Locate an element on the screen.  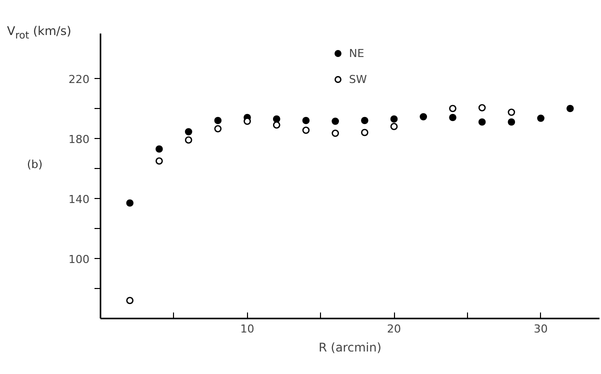
y-tick-label: 220 is located at coordinates (79, 79).